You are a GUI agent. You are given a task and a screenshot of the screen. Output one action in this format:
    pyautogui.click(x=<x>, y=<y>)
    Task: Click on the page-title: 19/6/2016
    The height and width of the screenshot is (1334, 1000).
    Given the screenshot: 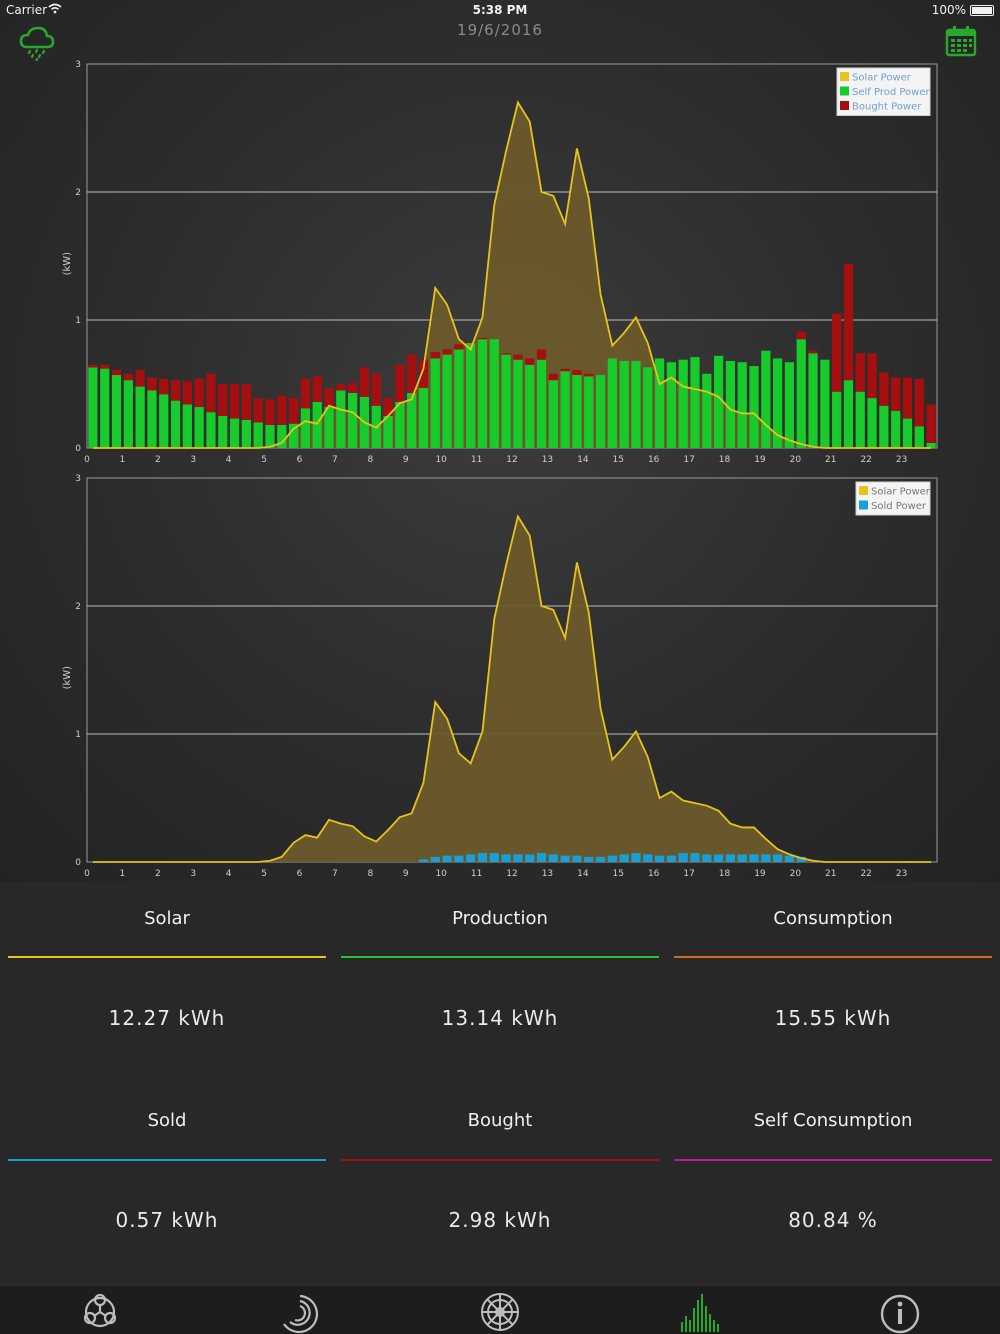 What is the action you would take?
    pyautogui.click(x=500, y=30)
    